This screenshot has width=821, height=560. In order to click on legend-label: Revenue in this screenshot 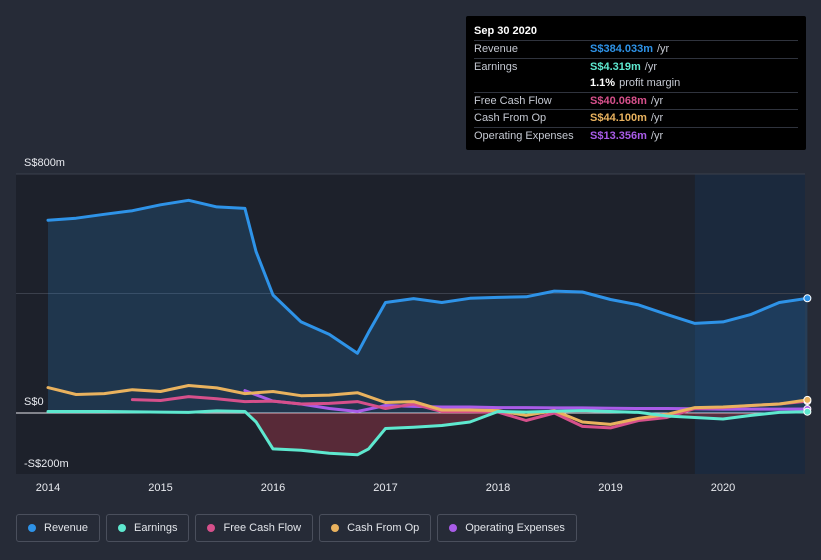, I will do `click(66, 528)`.